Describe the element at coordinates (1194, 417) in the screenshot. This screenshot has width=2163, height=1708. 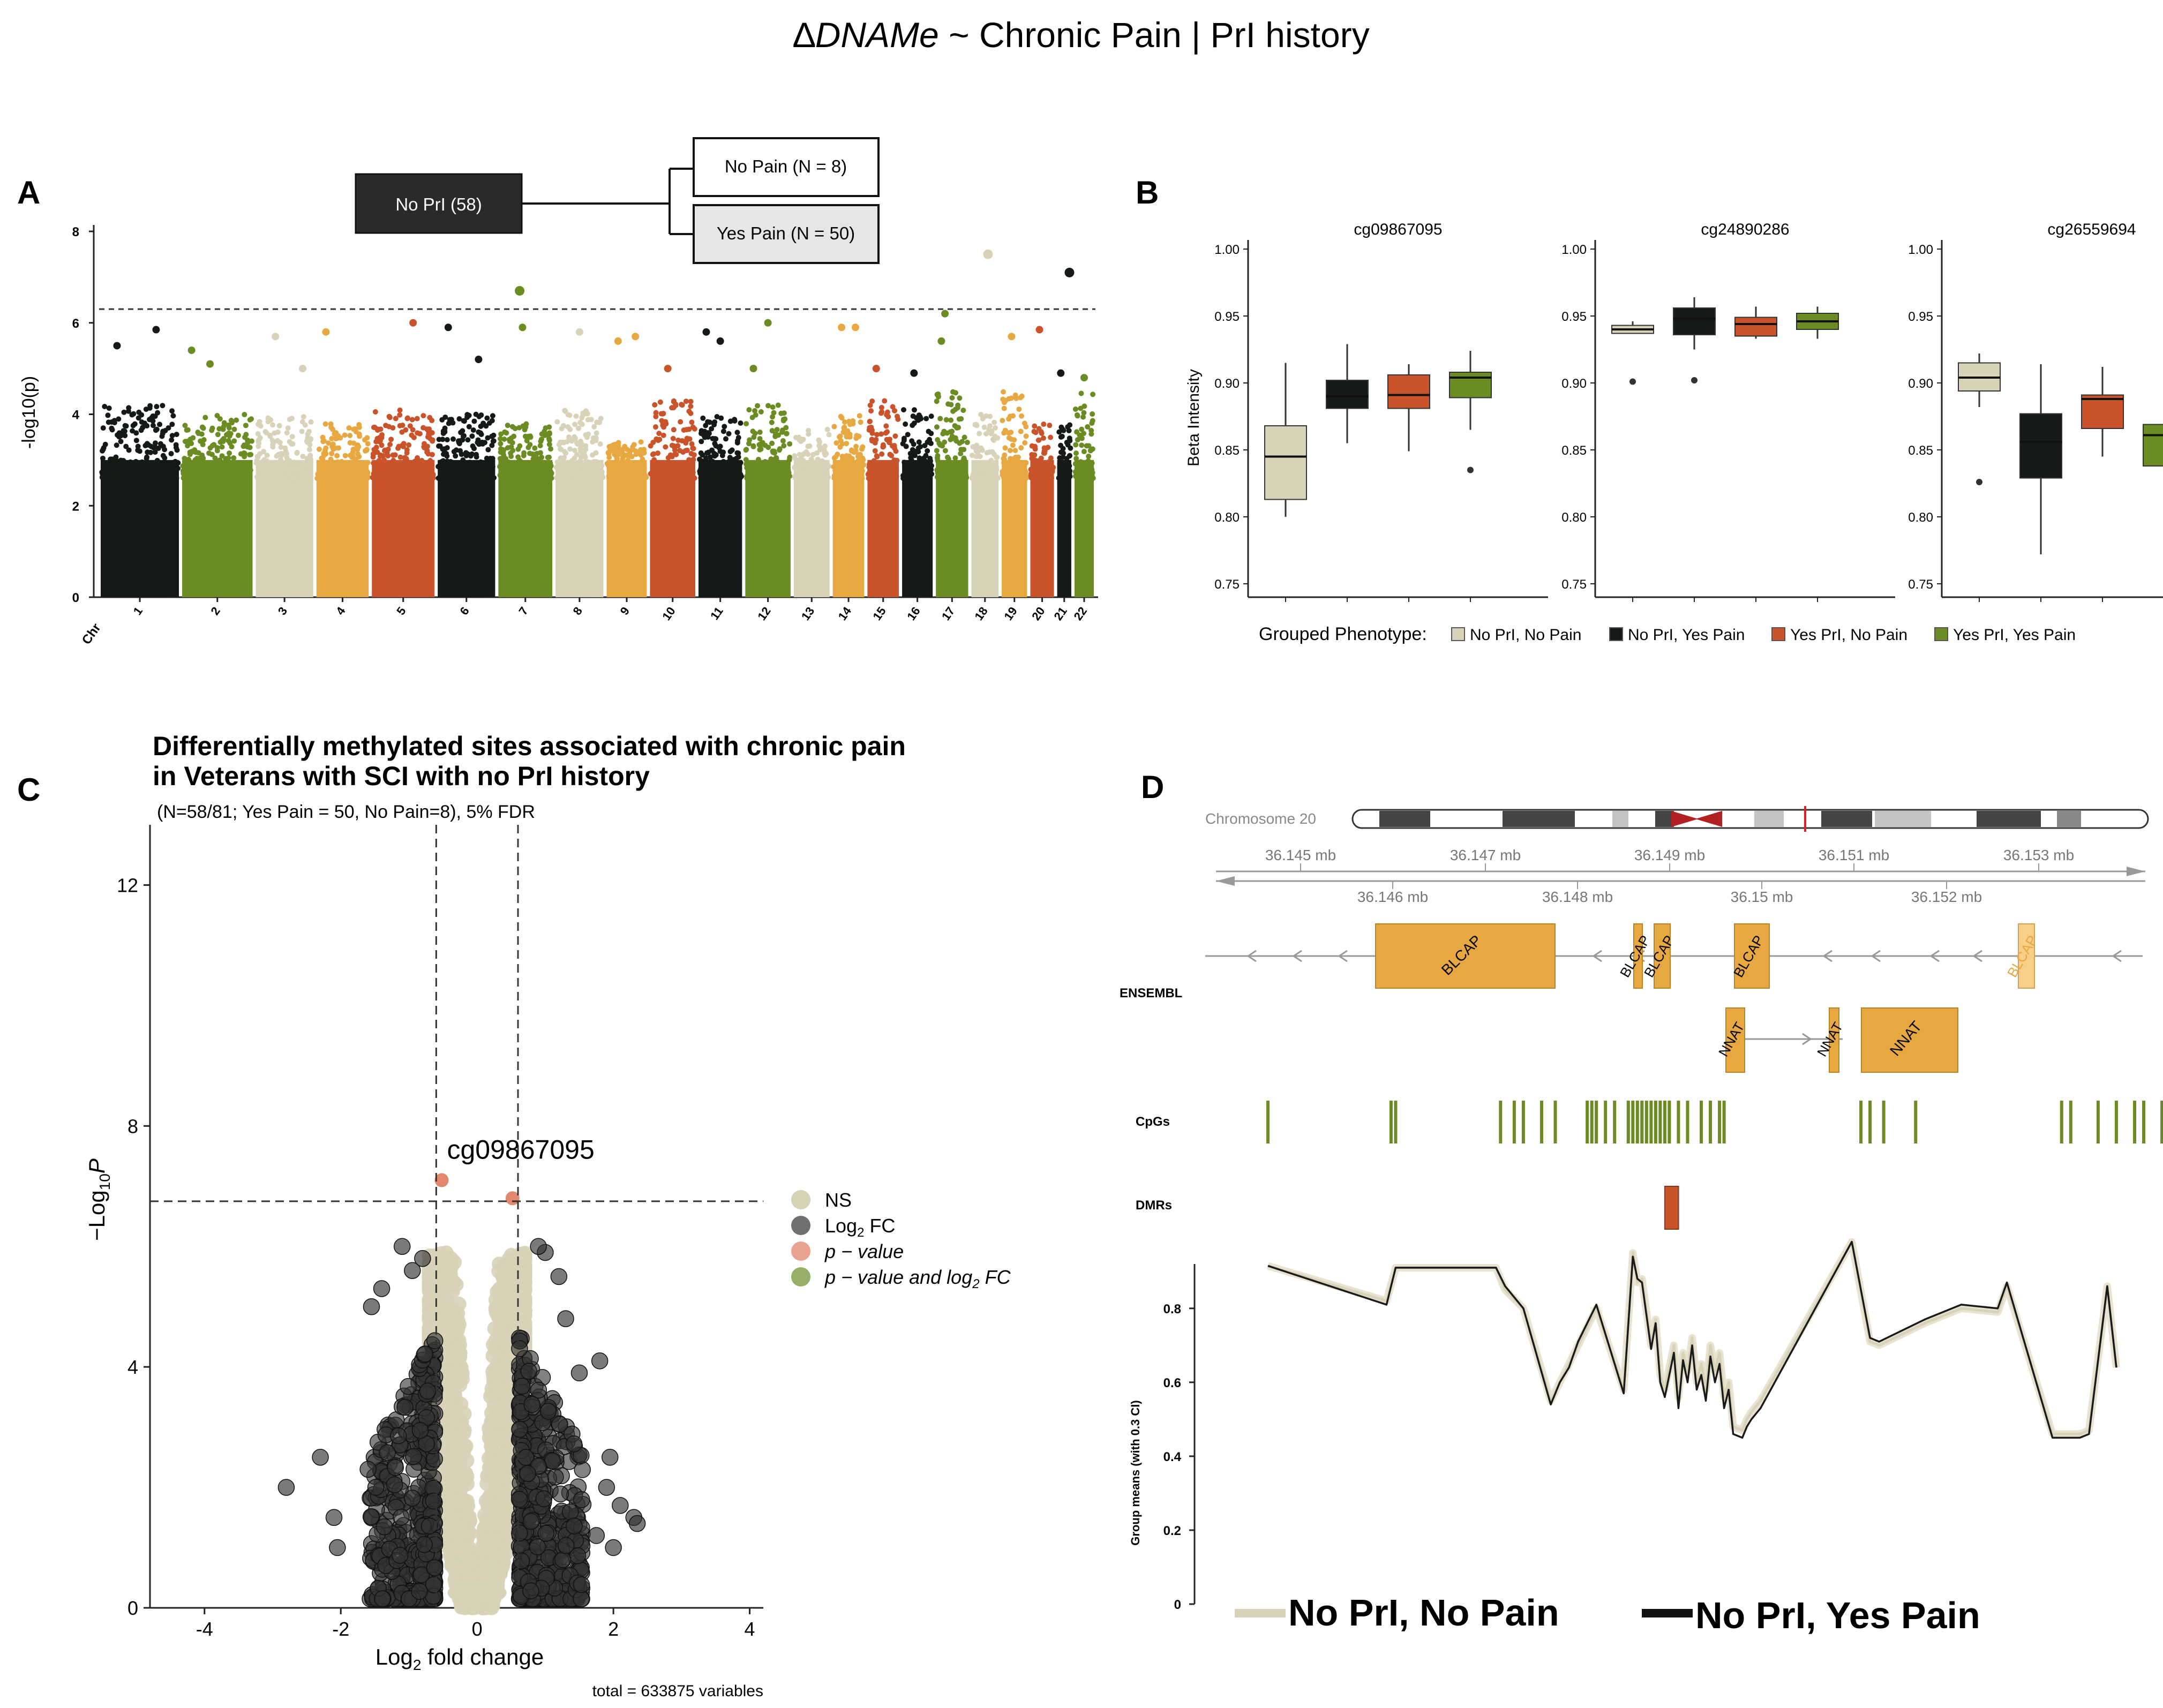
I see `boxplot-y-label: Beta Intensity` at that location.